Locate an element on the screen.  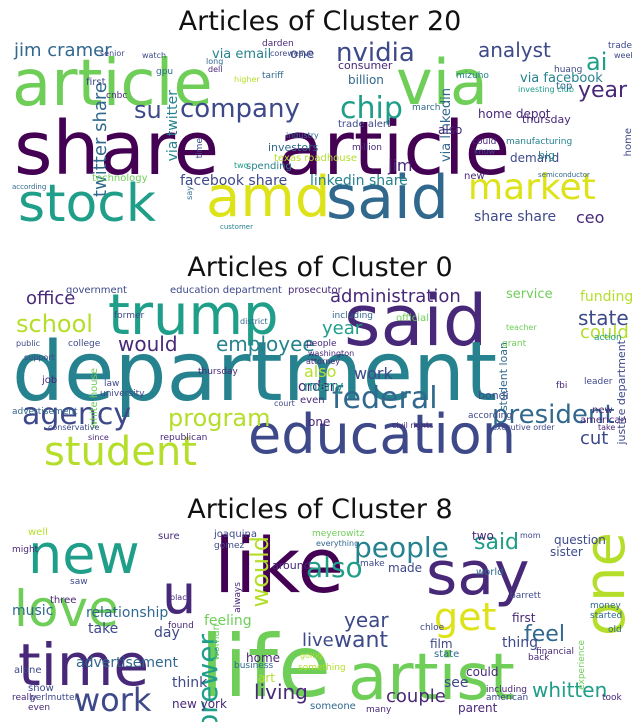
word: official is located at coordinates (412, 318).